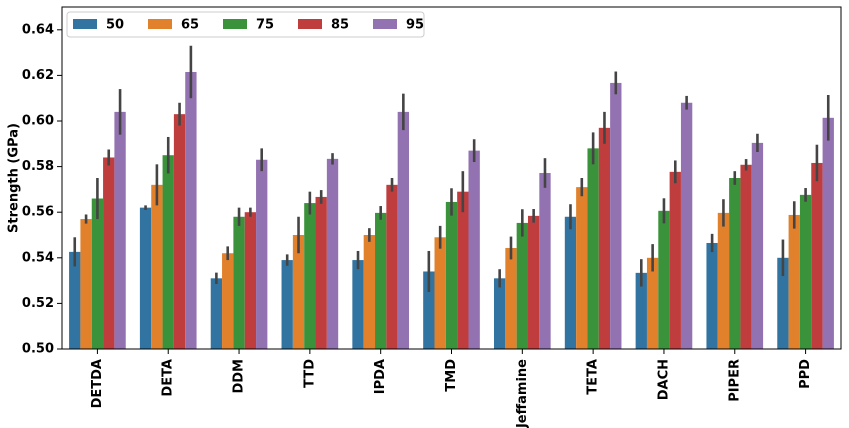 The height and width of the screenshot is (428, 849). What do you see at coordinates (309, 373) in the screenshot?
I see `x-tick-label: TTD` at bounding box center [309, 373].